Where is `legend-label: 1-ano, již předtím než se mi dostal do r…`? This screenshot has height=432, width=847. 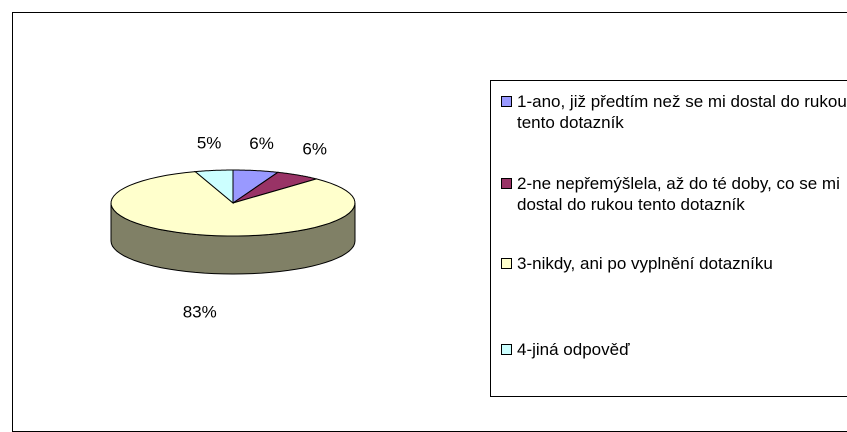 legend-label: 1-ano, již předtím než se mi dostal do r… is located at coordinates (682, 112).